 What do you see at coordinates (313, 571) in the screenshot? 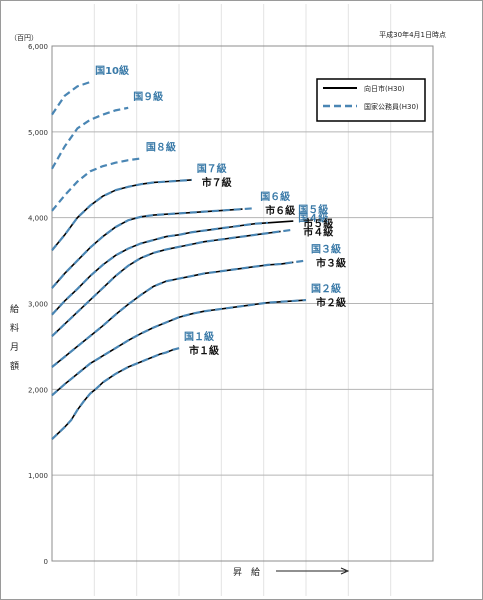
I see `x-axis-arrow` at bounding box center [313, 571].